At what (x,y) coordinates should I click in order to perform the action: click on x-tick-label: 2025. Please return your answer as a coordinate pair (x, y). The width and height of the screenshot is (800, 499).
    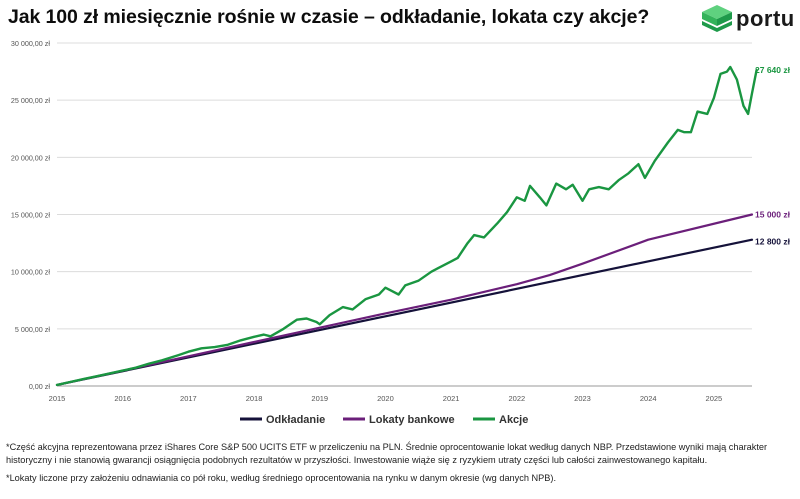
    Looking at the image, I should click on (714, 398).